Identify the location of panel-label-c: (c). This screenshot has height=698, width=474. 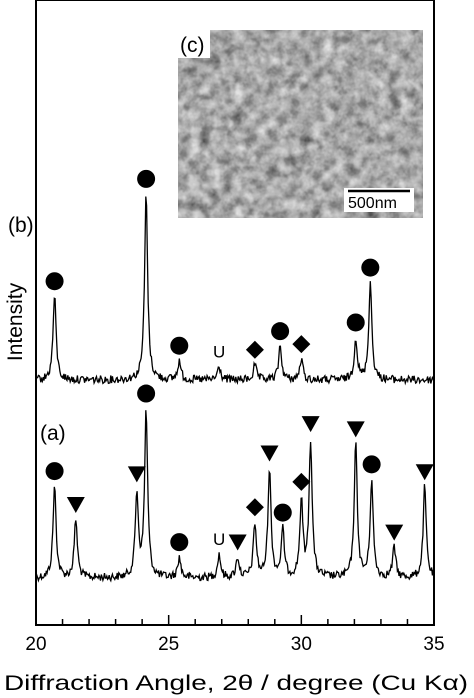
(192, 45).